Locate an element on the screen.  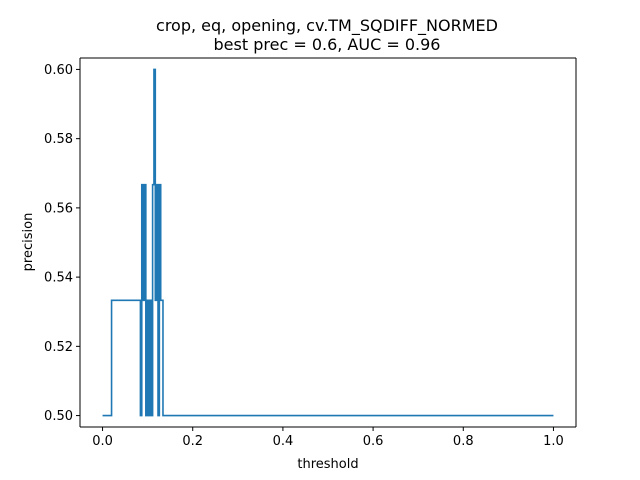
x-tick-label: 0.6 is located at coordinates (373, 441).